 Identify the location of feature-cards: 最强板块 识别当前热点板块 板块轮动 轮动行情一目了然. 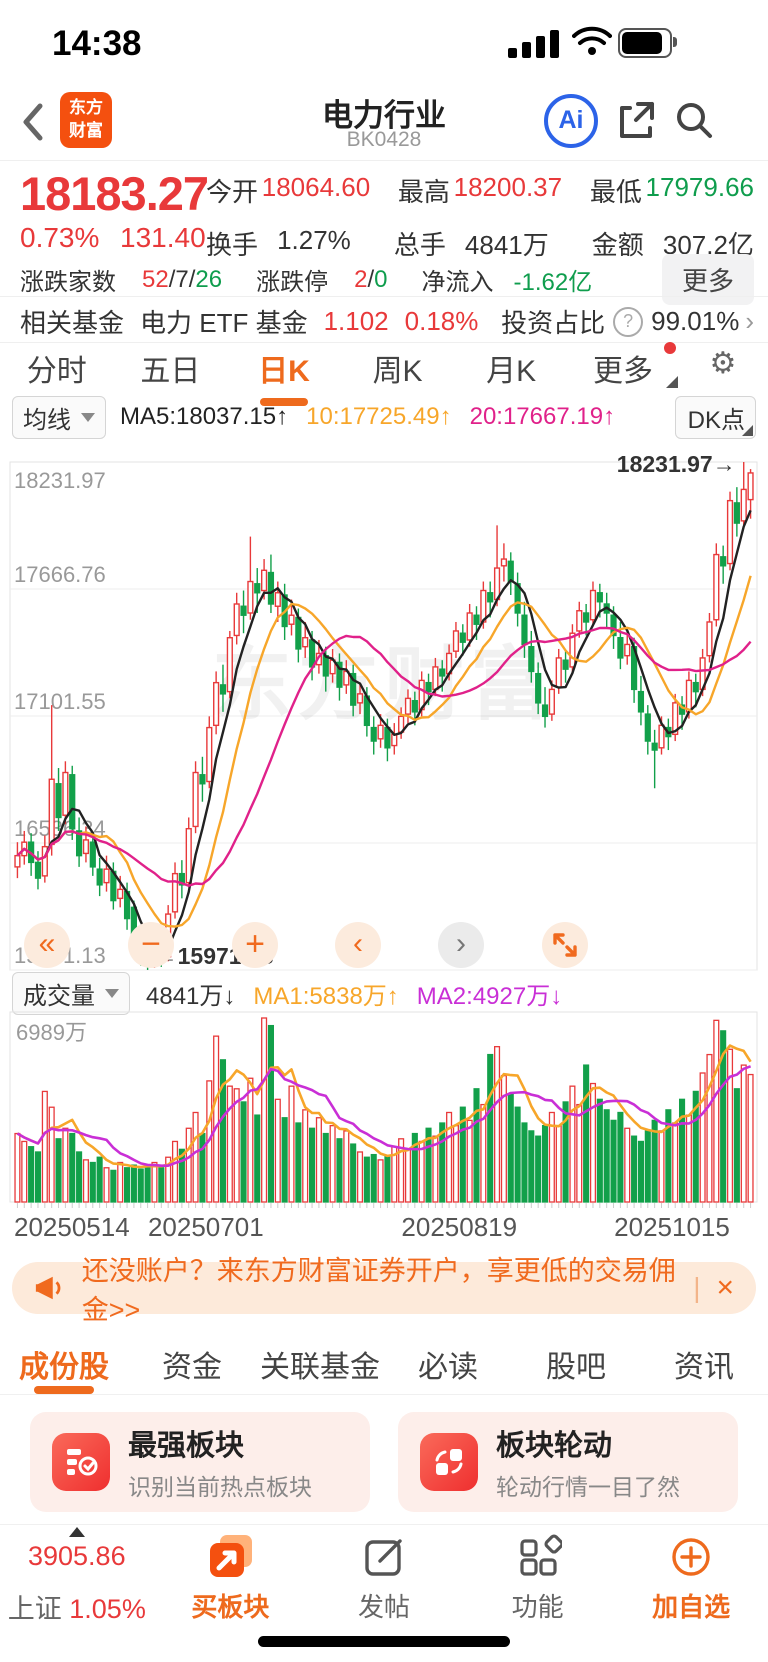
(384, 1462).